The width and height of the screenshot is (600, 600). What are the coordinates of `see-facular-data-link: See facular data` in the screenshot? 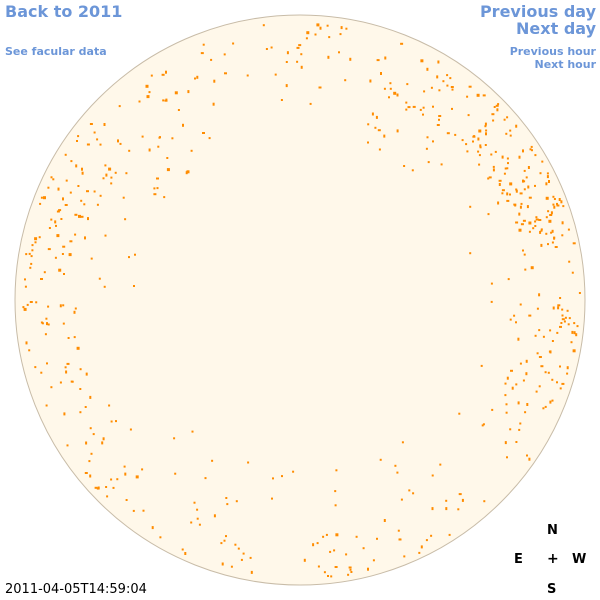 It's located at (56, 51).